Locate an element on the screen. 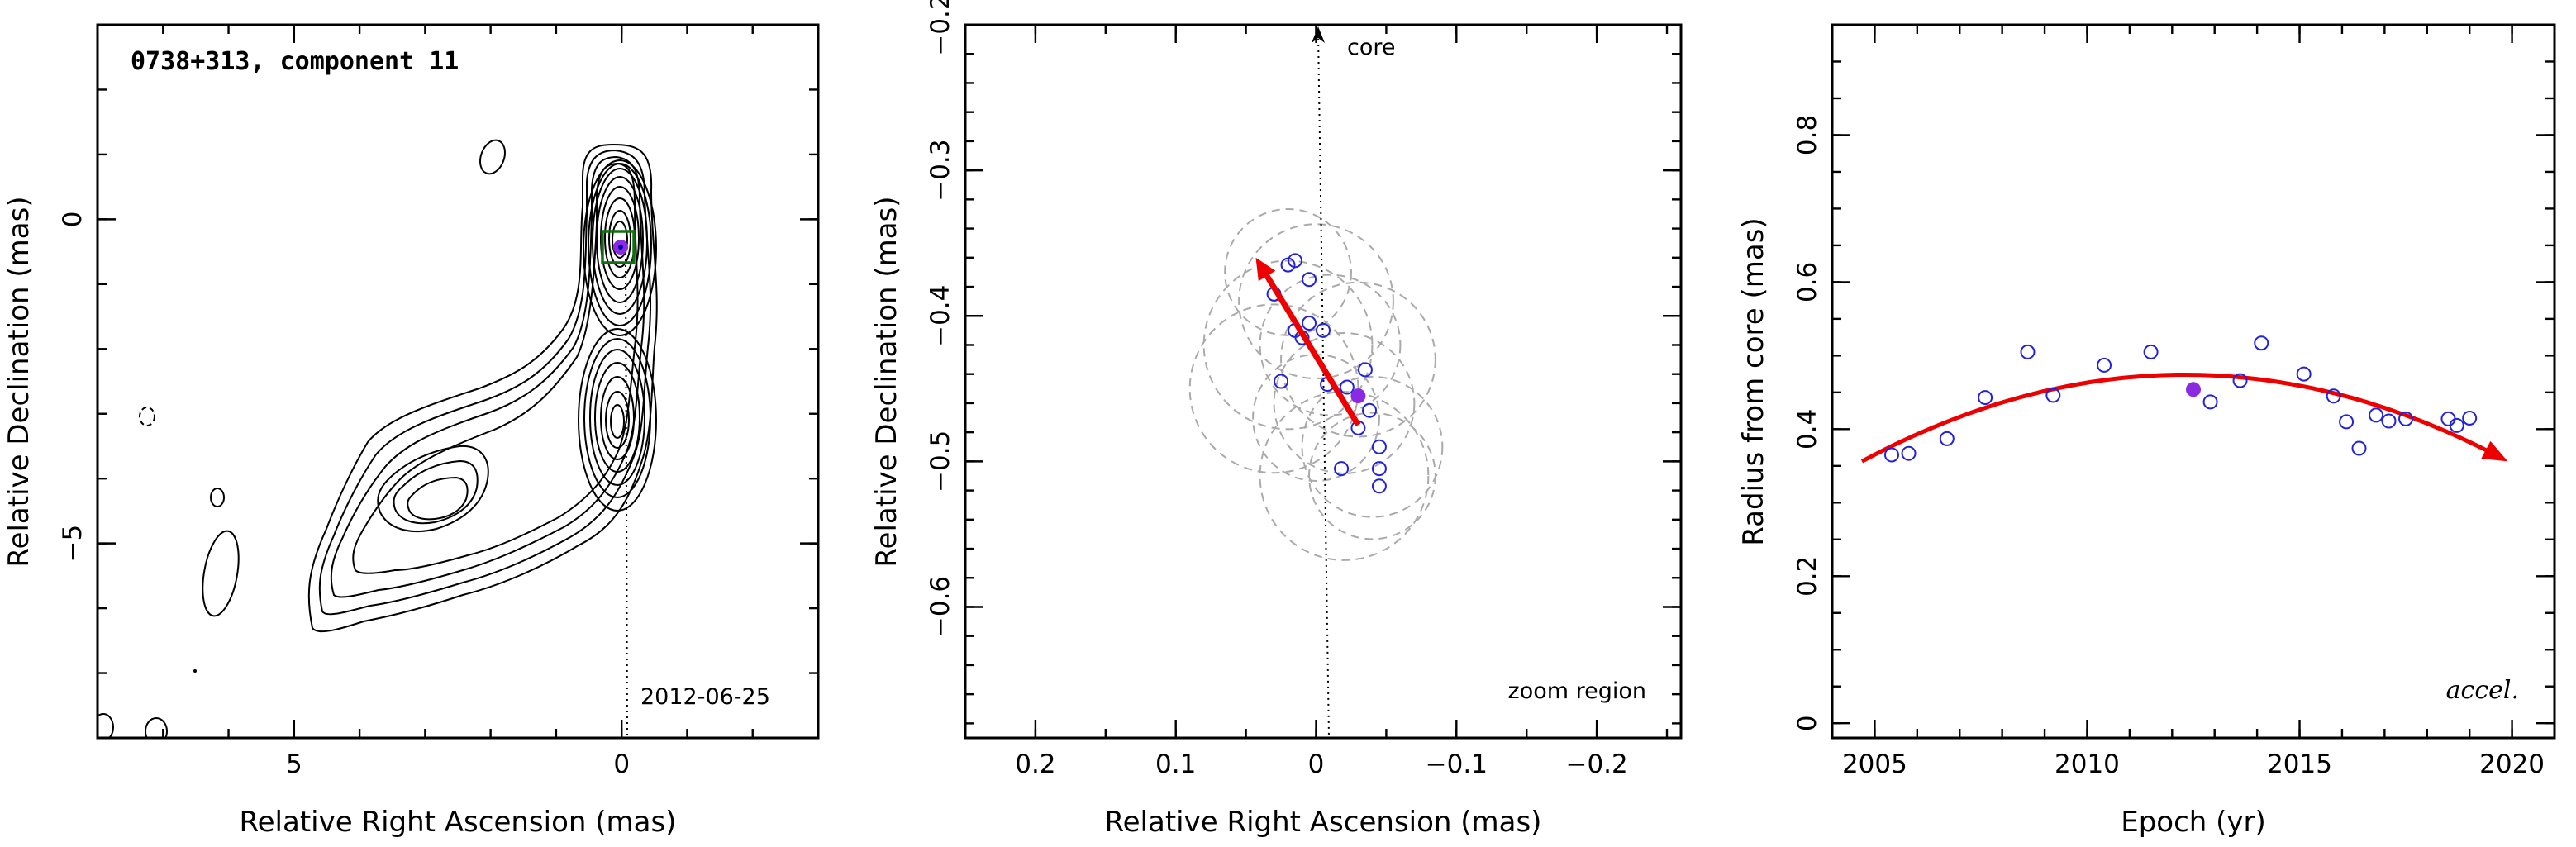 The height and width of the screenshot is (847, 2576). radius-points is located at coordinates (2181, 399).